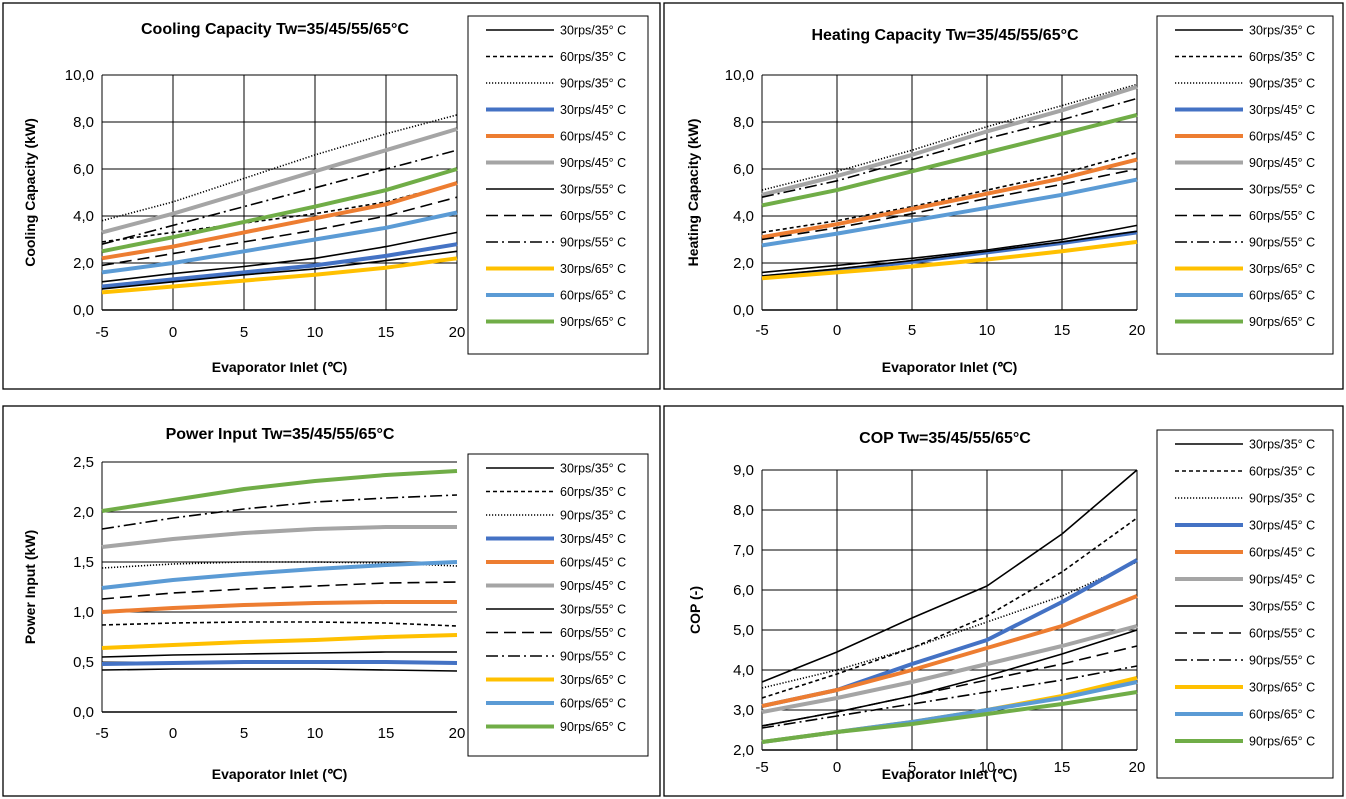 Image resolution: width=1346 pixels, height=799 pixels. What do you see at coordinates (743, 470) in the screenshot?
I see `y-tick-label: 9,0` at bounding box center [743, 470].